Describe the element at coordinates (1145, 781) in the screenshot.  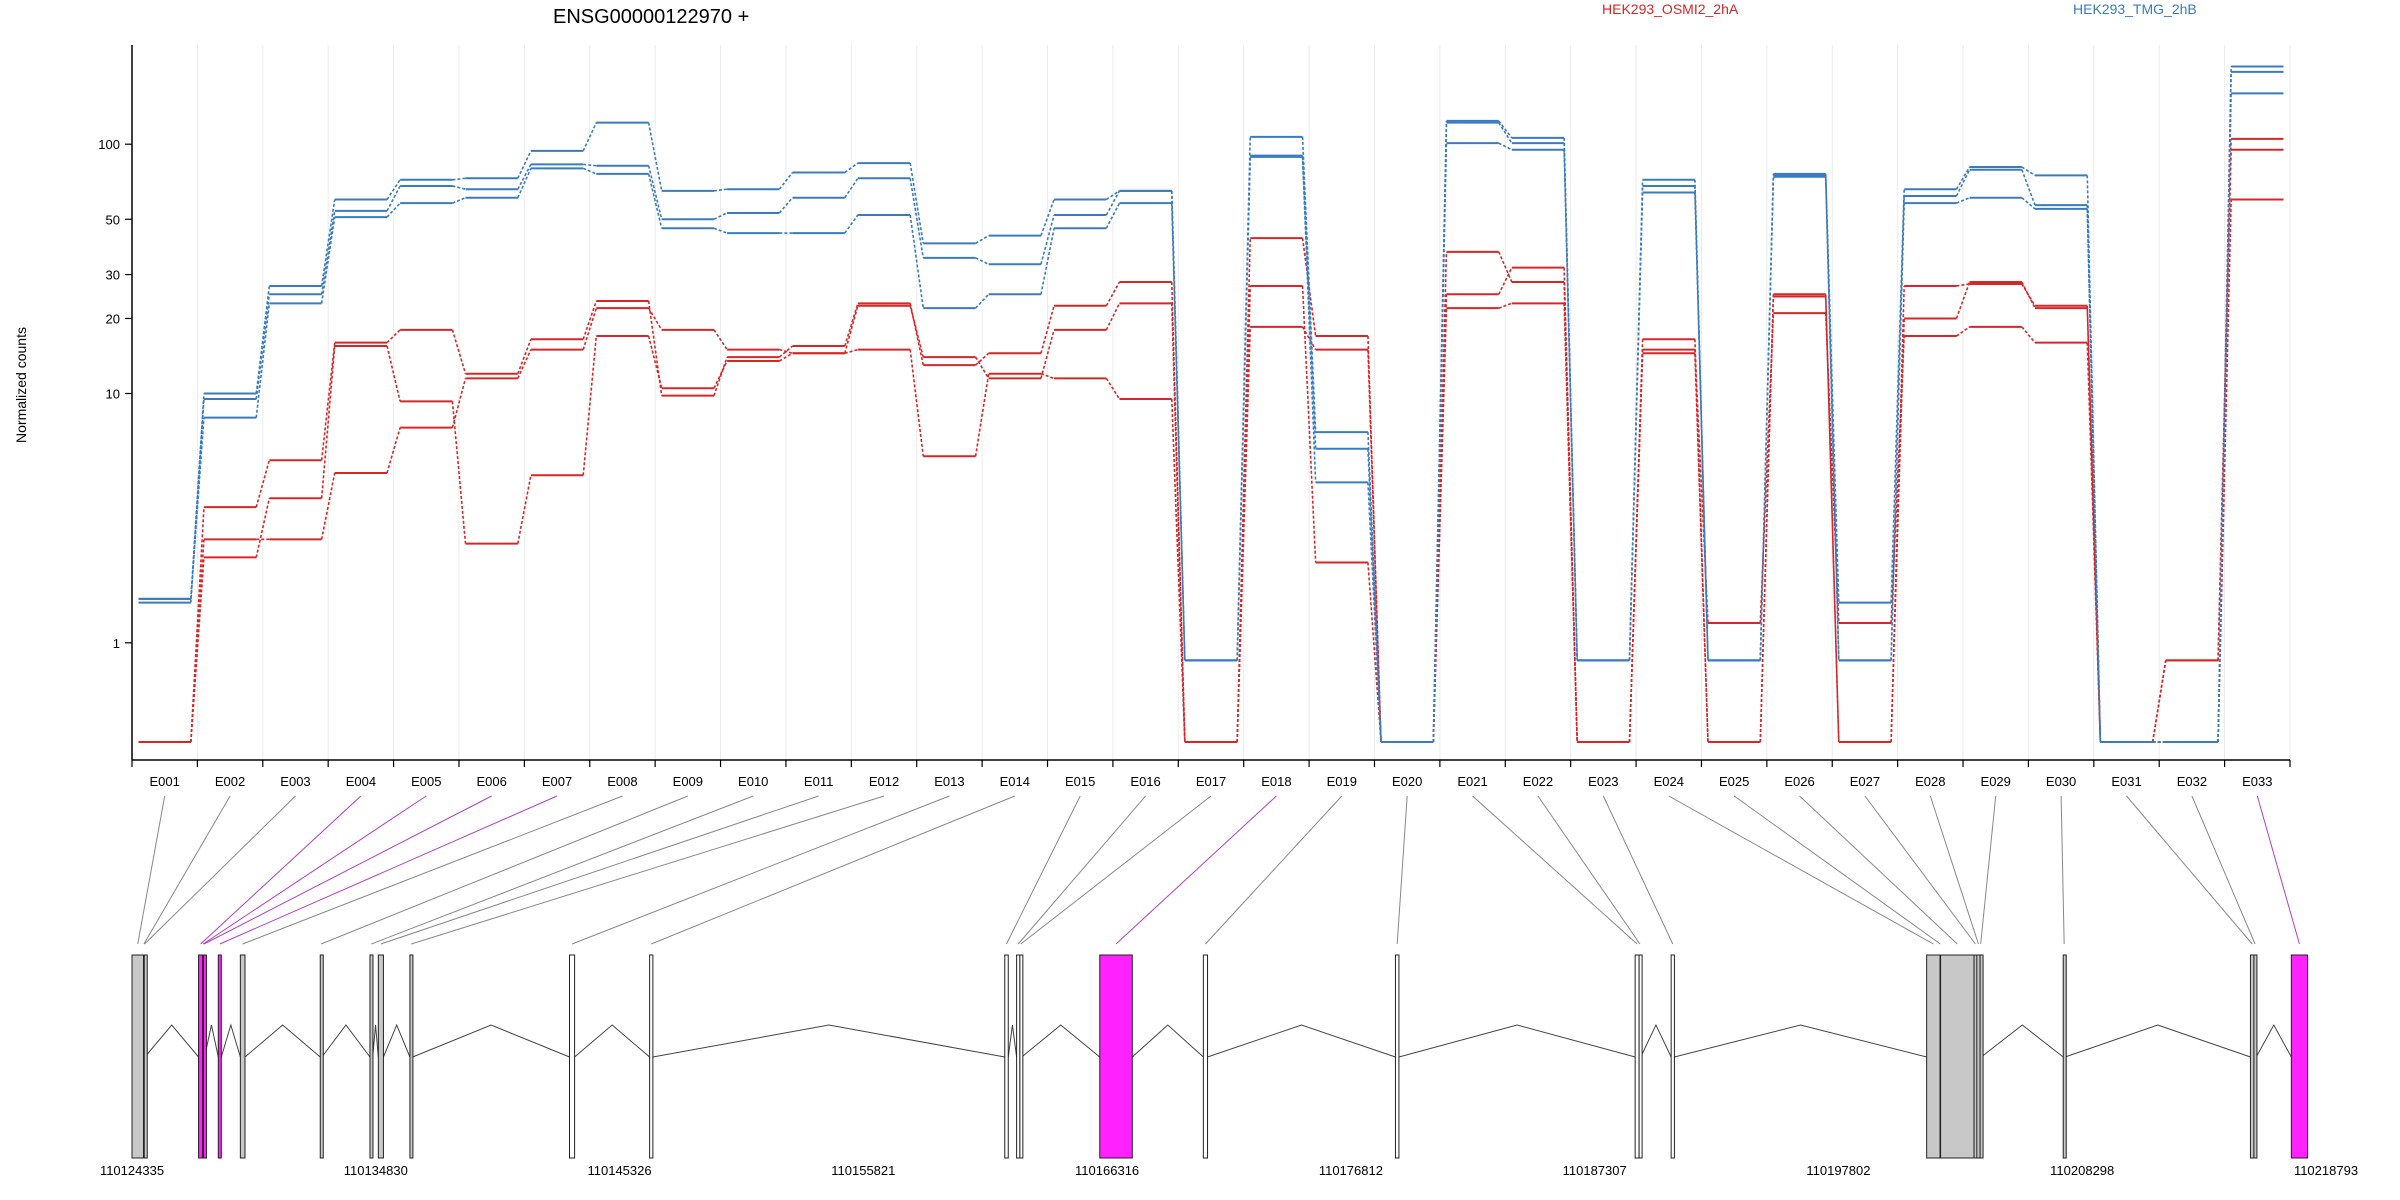
I see `x-tick-label: E016` at that location.